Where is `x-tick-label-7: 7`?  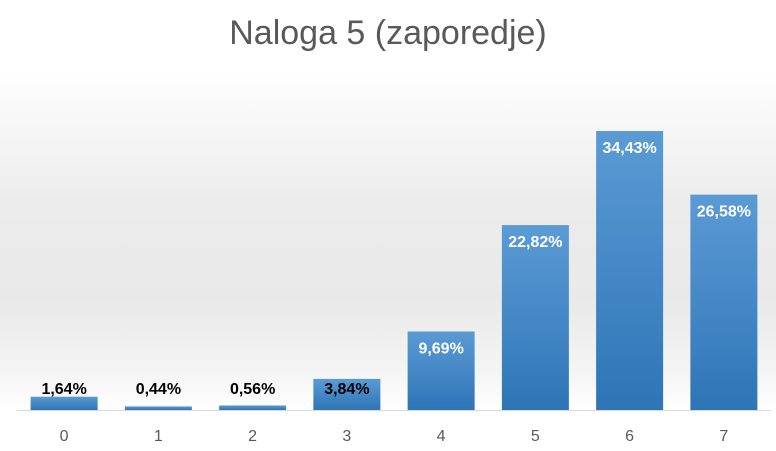 x-tick-label-7: 7 is located at coordinates (723, 436).